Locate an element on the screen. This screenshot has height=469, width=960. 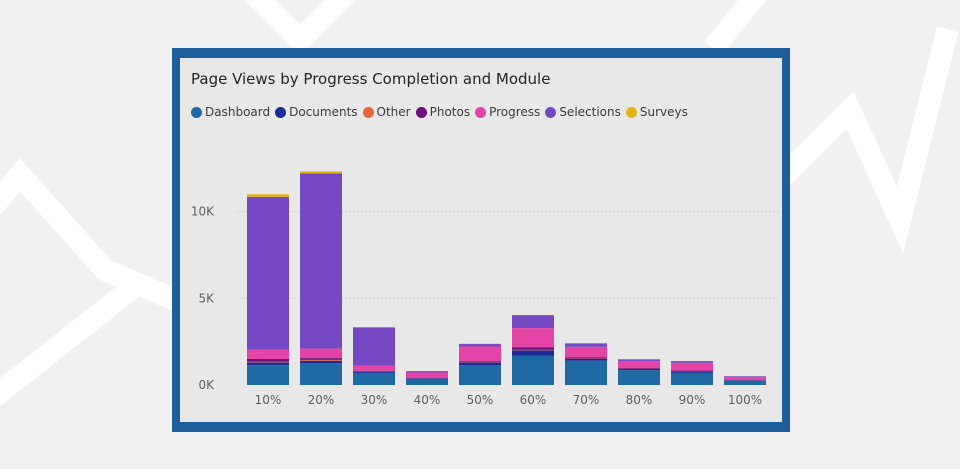
background-zigzag-lower is located at coordinates (73, 340).